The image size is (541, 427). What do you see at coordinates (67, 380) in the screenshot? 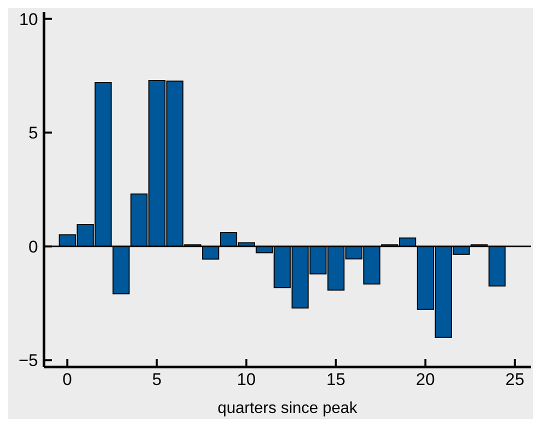
I see `x-tick-label: 0` at bounding box center [67, 380].